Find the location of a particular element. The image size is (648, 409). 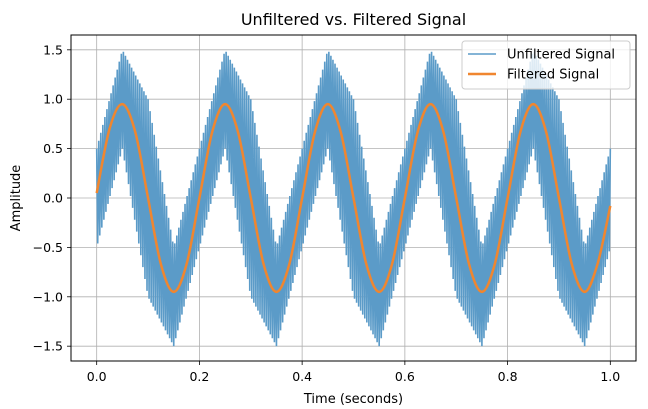

legend: Unfiltered Signal Filtered Signal is located at coordinates (546, 65).